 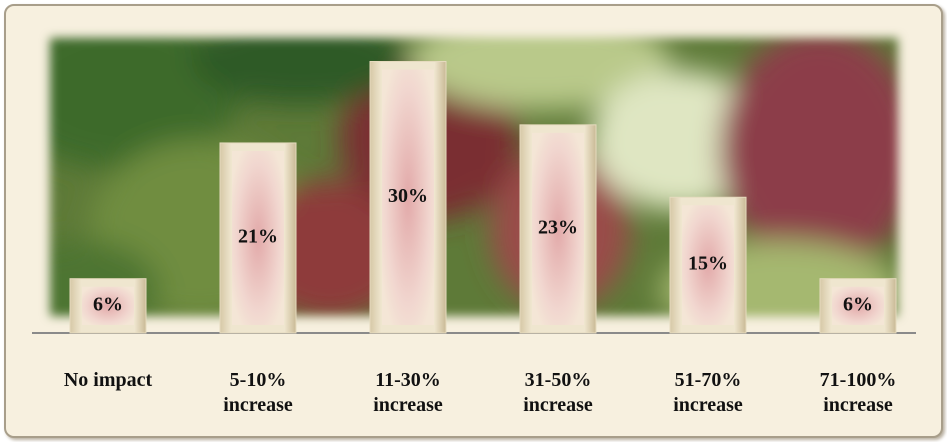 What do you see at coordinates (708, 392) in the screenshot?
I see `x-tick-label: 51-70% increase` at bounding box center [708, 392].